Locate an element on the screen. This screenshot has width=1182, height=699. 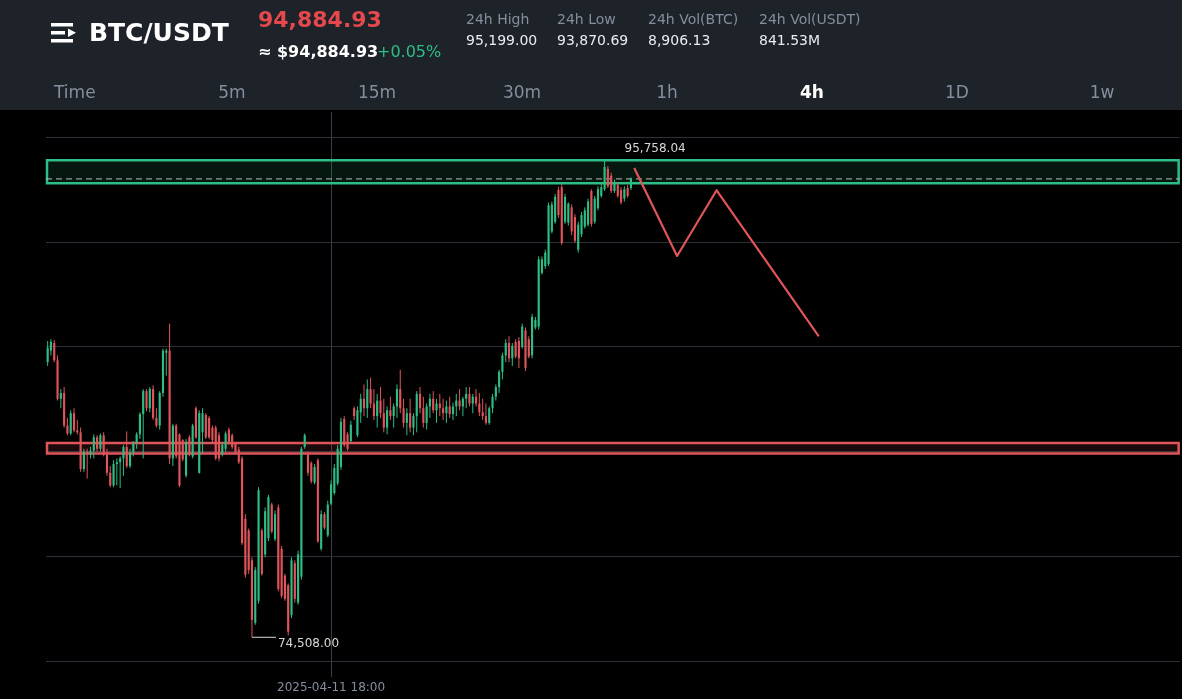
text: ≈ $94,884.93 is located at coordinates (318, 51).